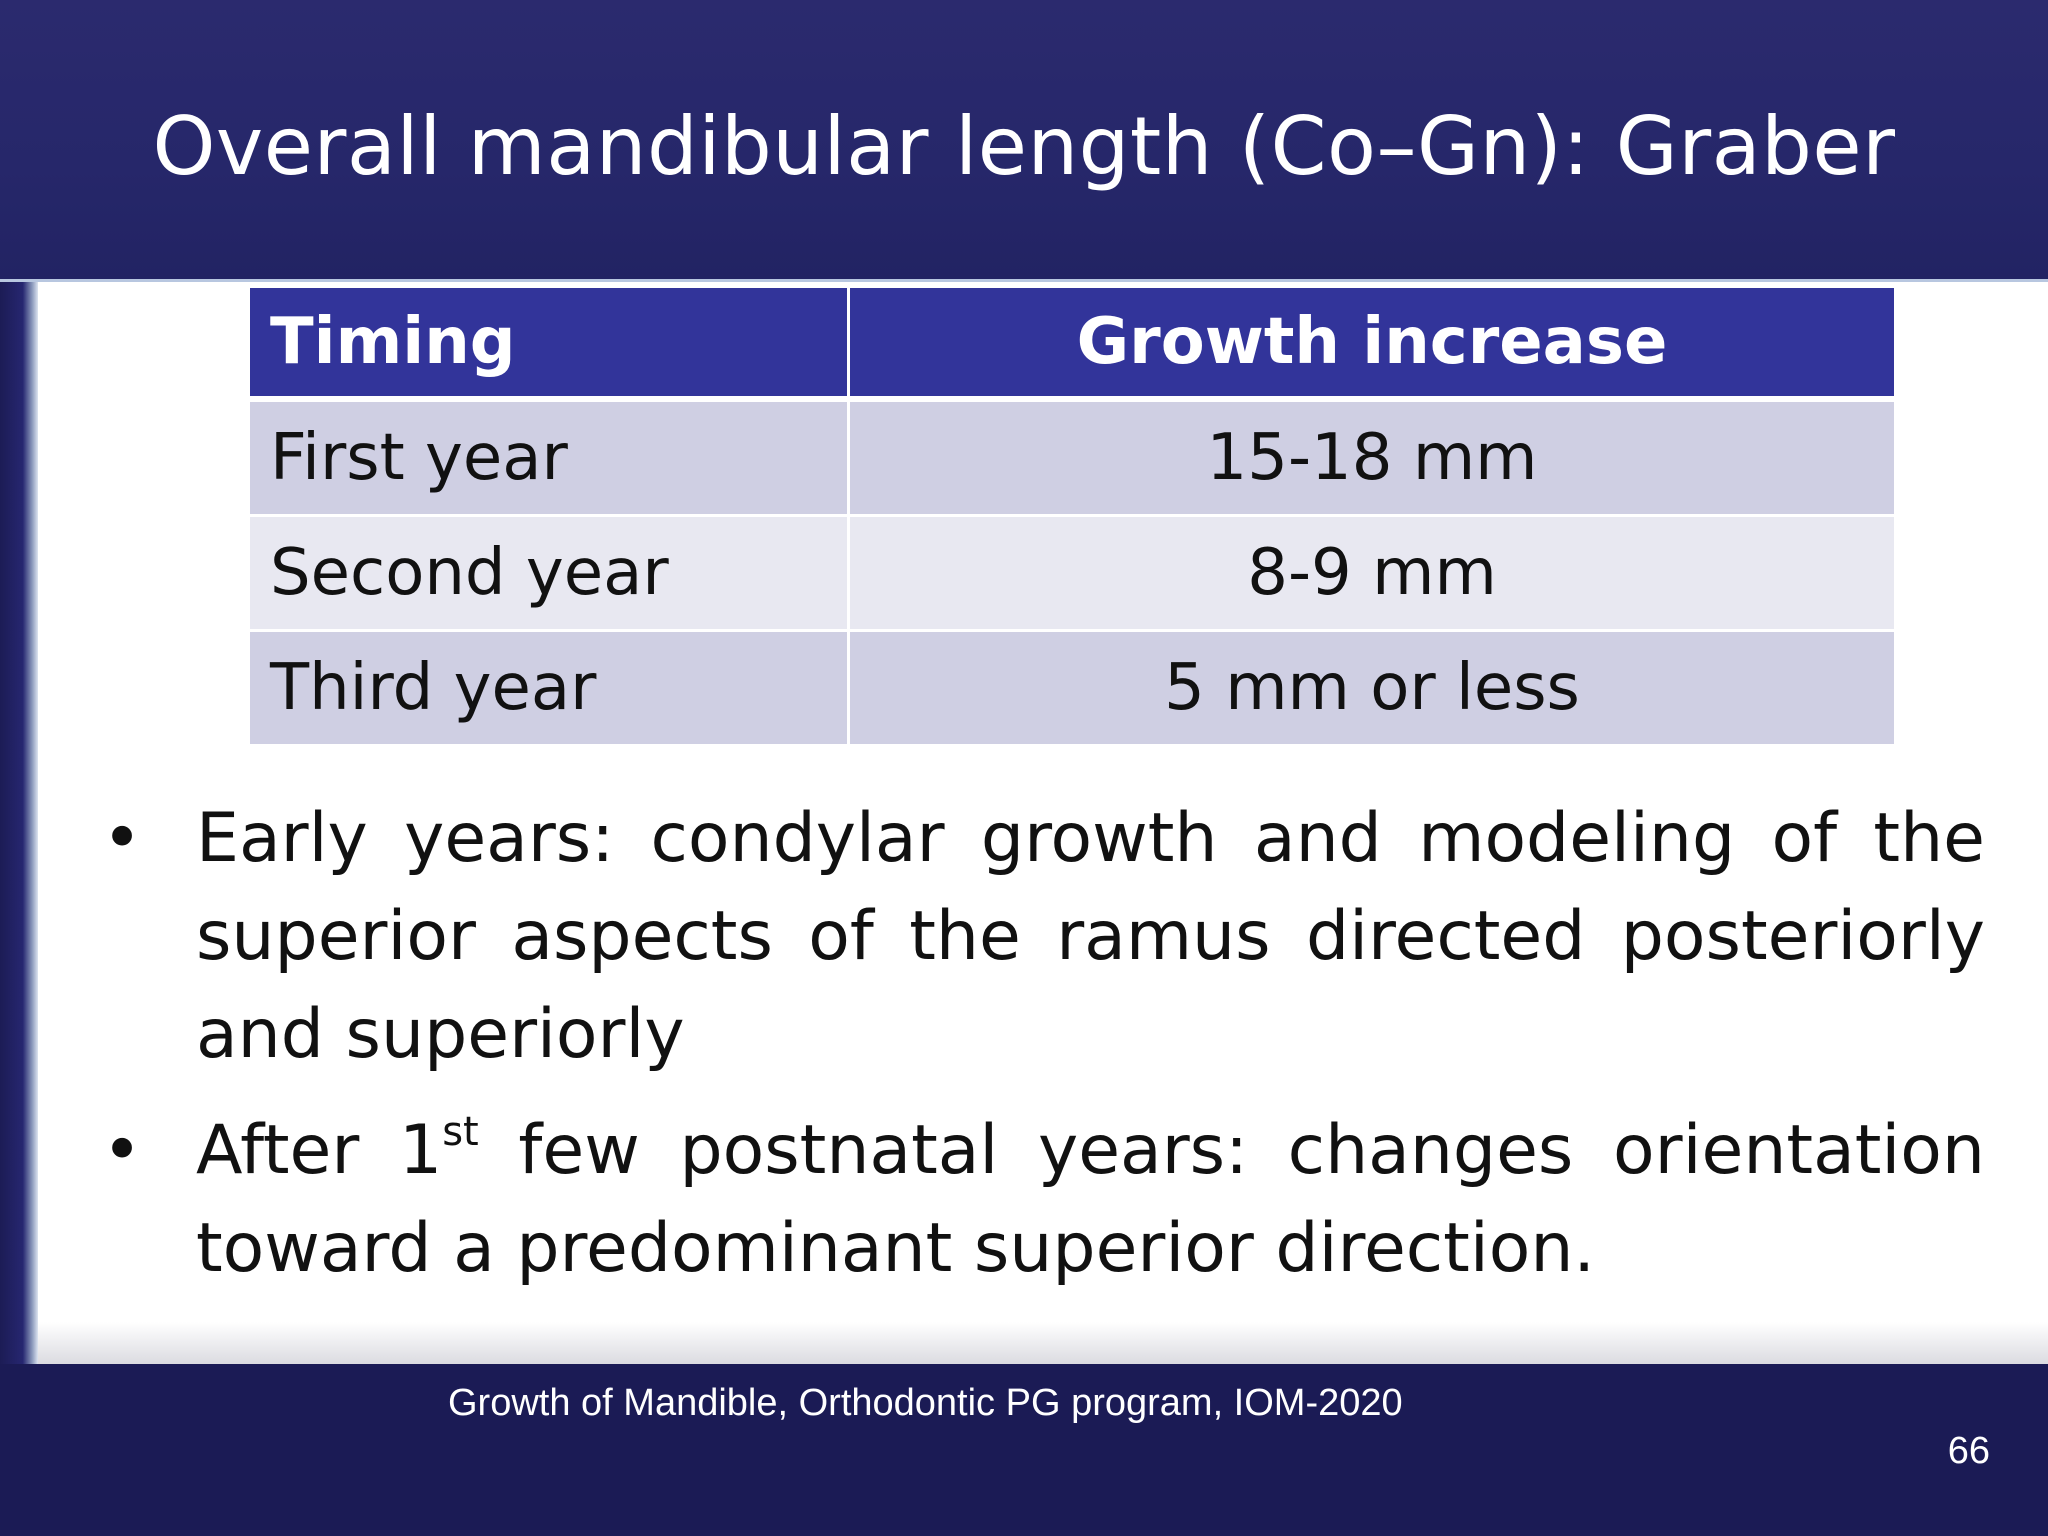 The height and width of the screenshot is (1536, 2048). I want to click on table-header-row: Timing Growth increase, so click(1072, 345).